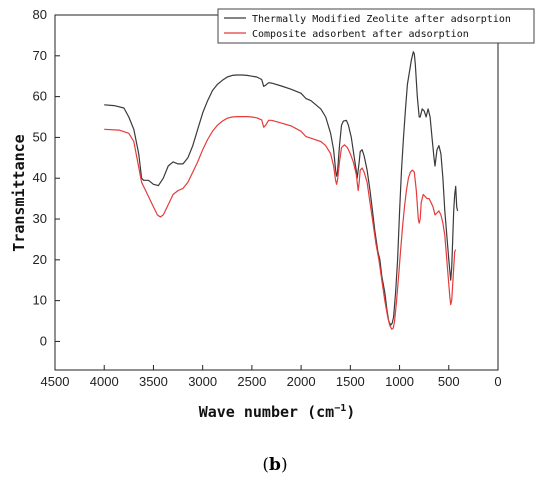 This screenshot has width=550, height=488. I want to click on y-tick-label: 50, so click(40, 136).